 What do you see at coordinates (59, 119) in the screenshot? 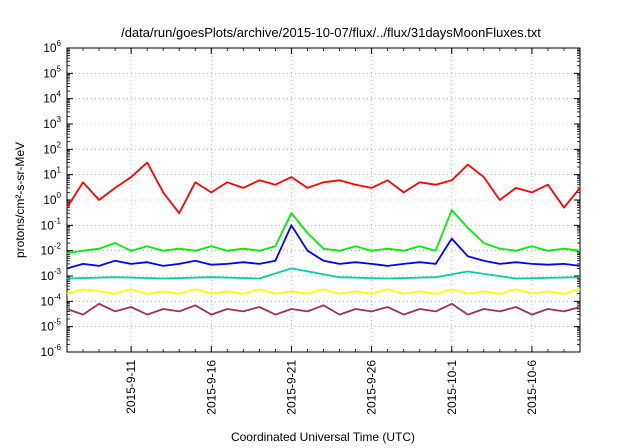
I see `y-tick-exponent: 3` at bounding box center [59, 119].